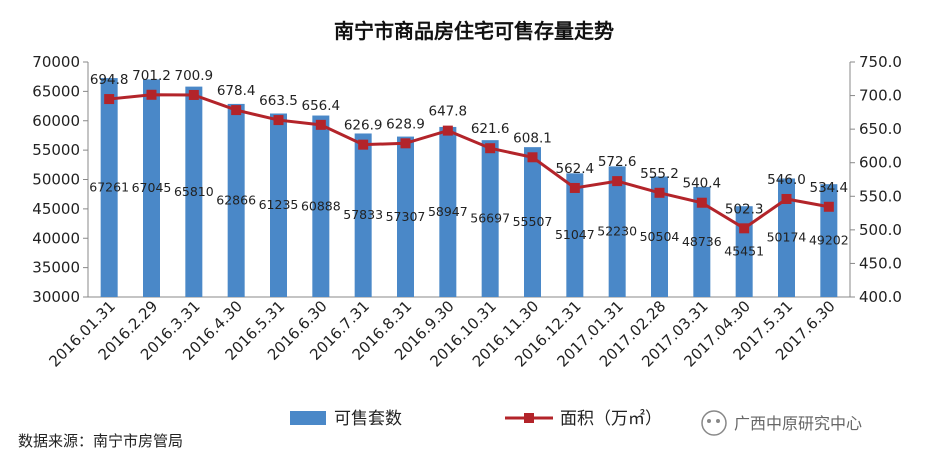  What do you see at coordinates (56, 238) in the screenshot?
I see `left-tick-label: 40000` at bounding box center [56, 238].